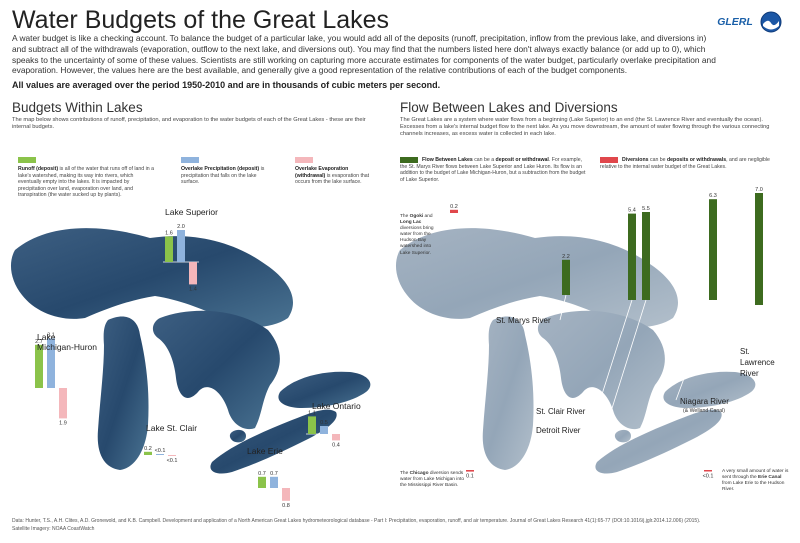  Describe the element at coordinates (336, 445) in the screenshot. I see `value-label-evap-4: 0.4` at that location.